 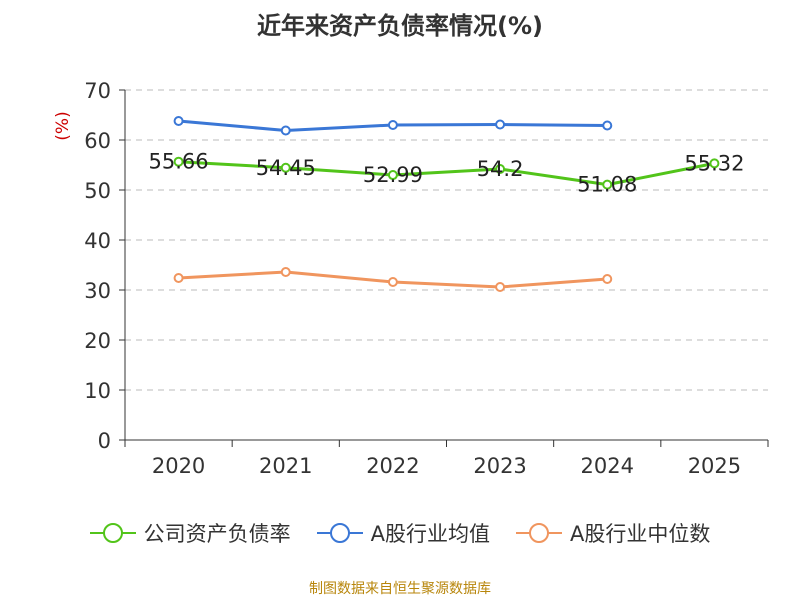 I want to click on legend-item-industry-mean: A股行业均值, so click(x=403, y=533).